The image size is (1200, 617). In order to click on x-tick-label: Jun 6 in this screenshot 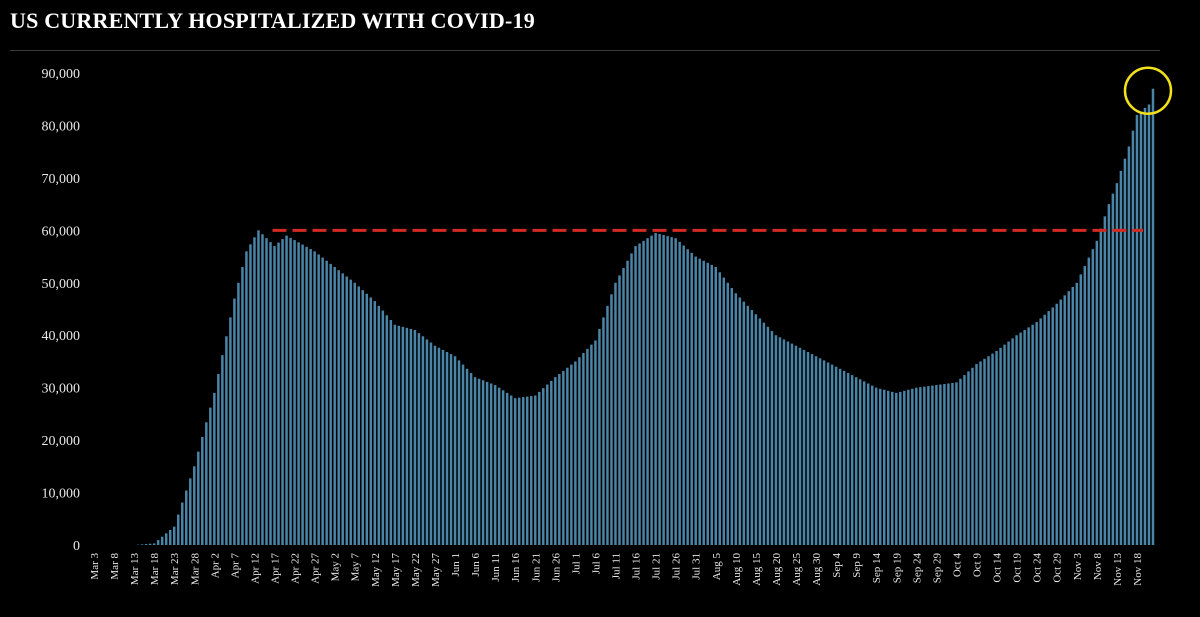, I will do `click(476, 565)`.